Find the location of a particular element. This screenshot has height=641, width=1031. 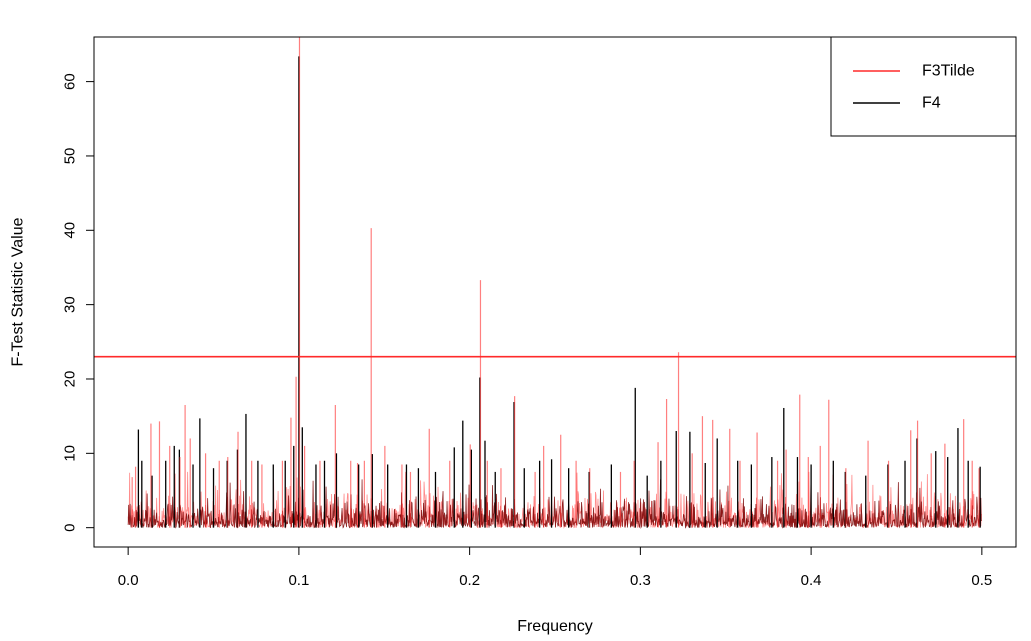

x-tick-label: 0.1 is located at coordinates (298, 580).